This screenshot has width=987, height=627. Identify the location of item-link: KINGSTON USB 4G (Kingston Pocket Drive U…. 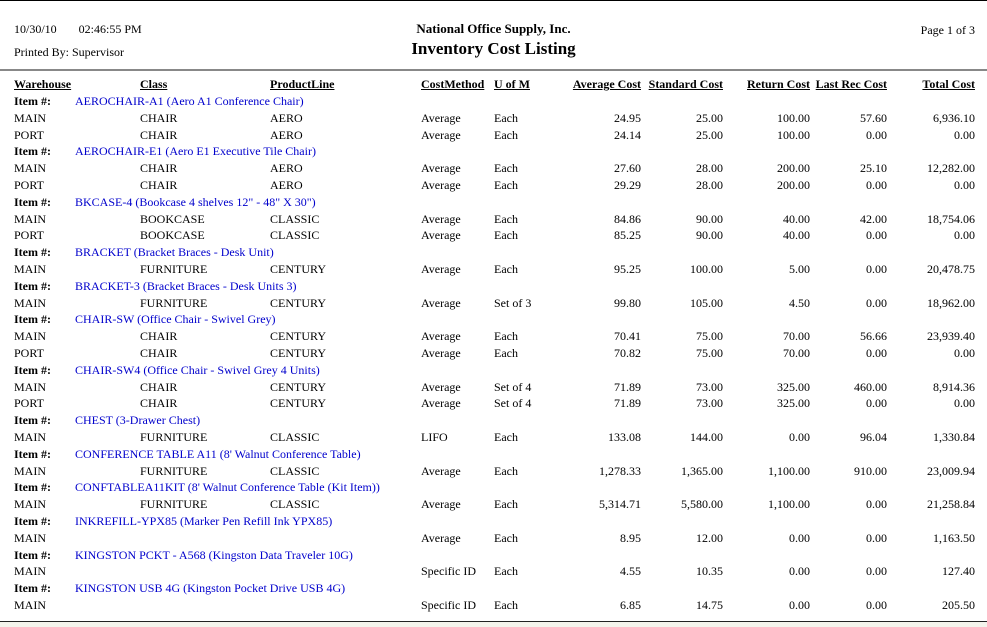
(210, 588).